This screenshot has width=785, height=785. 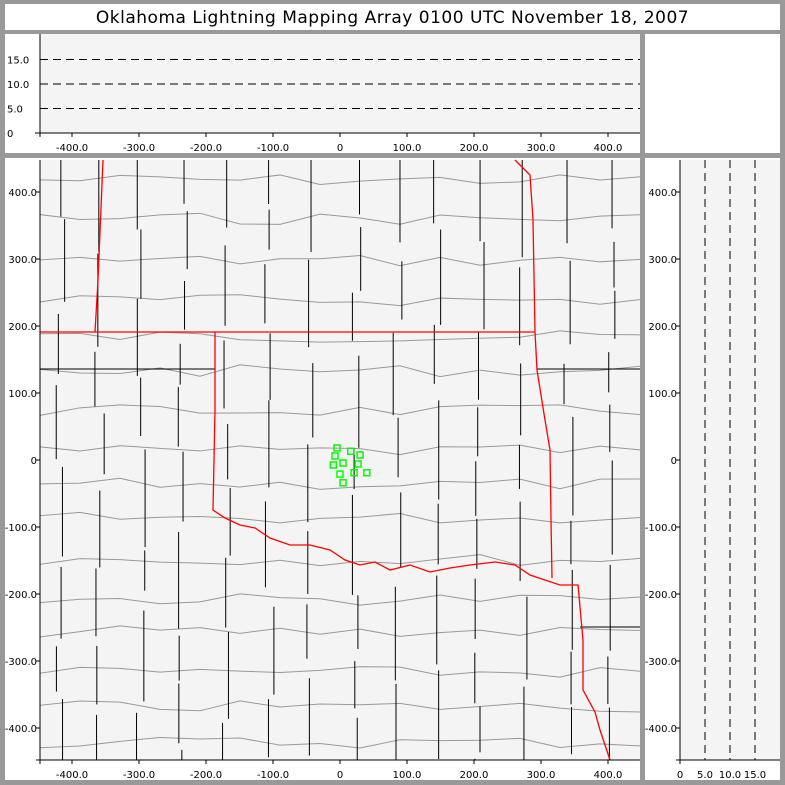 I want to click on side-x-tick-label: 5.0, so click(x=705, y=775).